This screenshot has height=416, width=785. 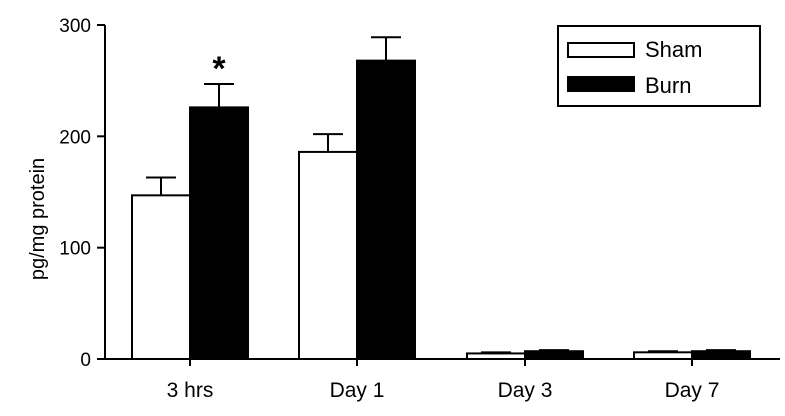 I want to click on y-tick-label-0: 0, so click(x=85, y=360).